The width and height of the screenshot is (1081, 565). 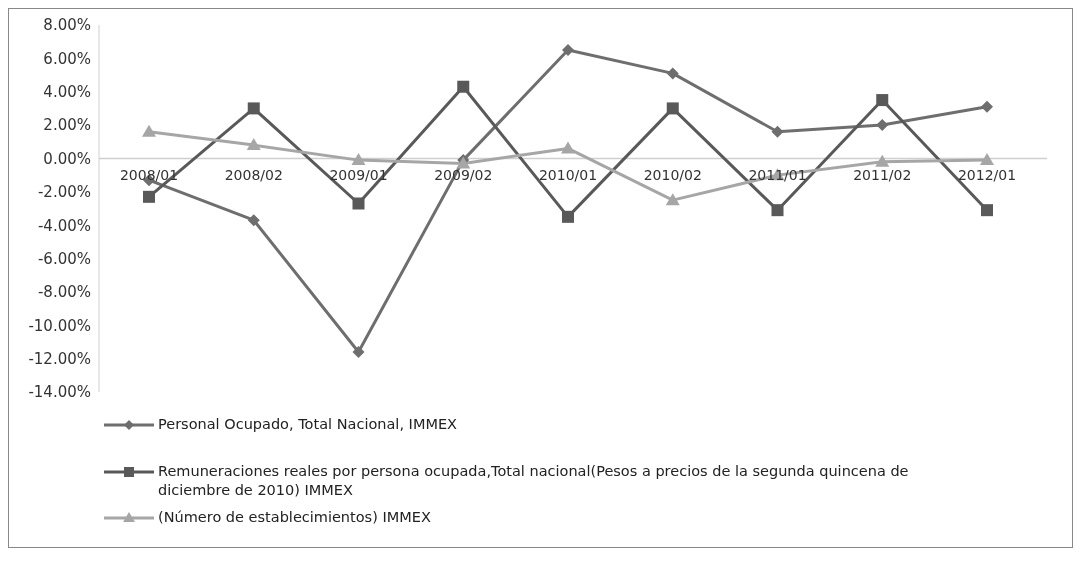 I want to click on y-tick-label: -12.00%, so click(x=59, y=358).